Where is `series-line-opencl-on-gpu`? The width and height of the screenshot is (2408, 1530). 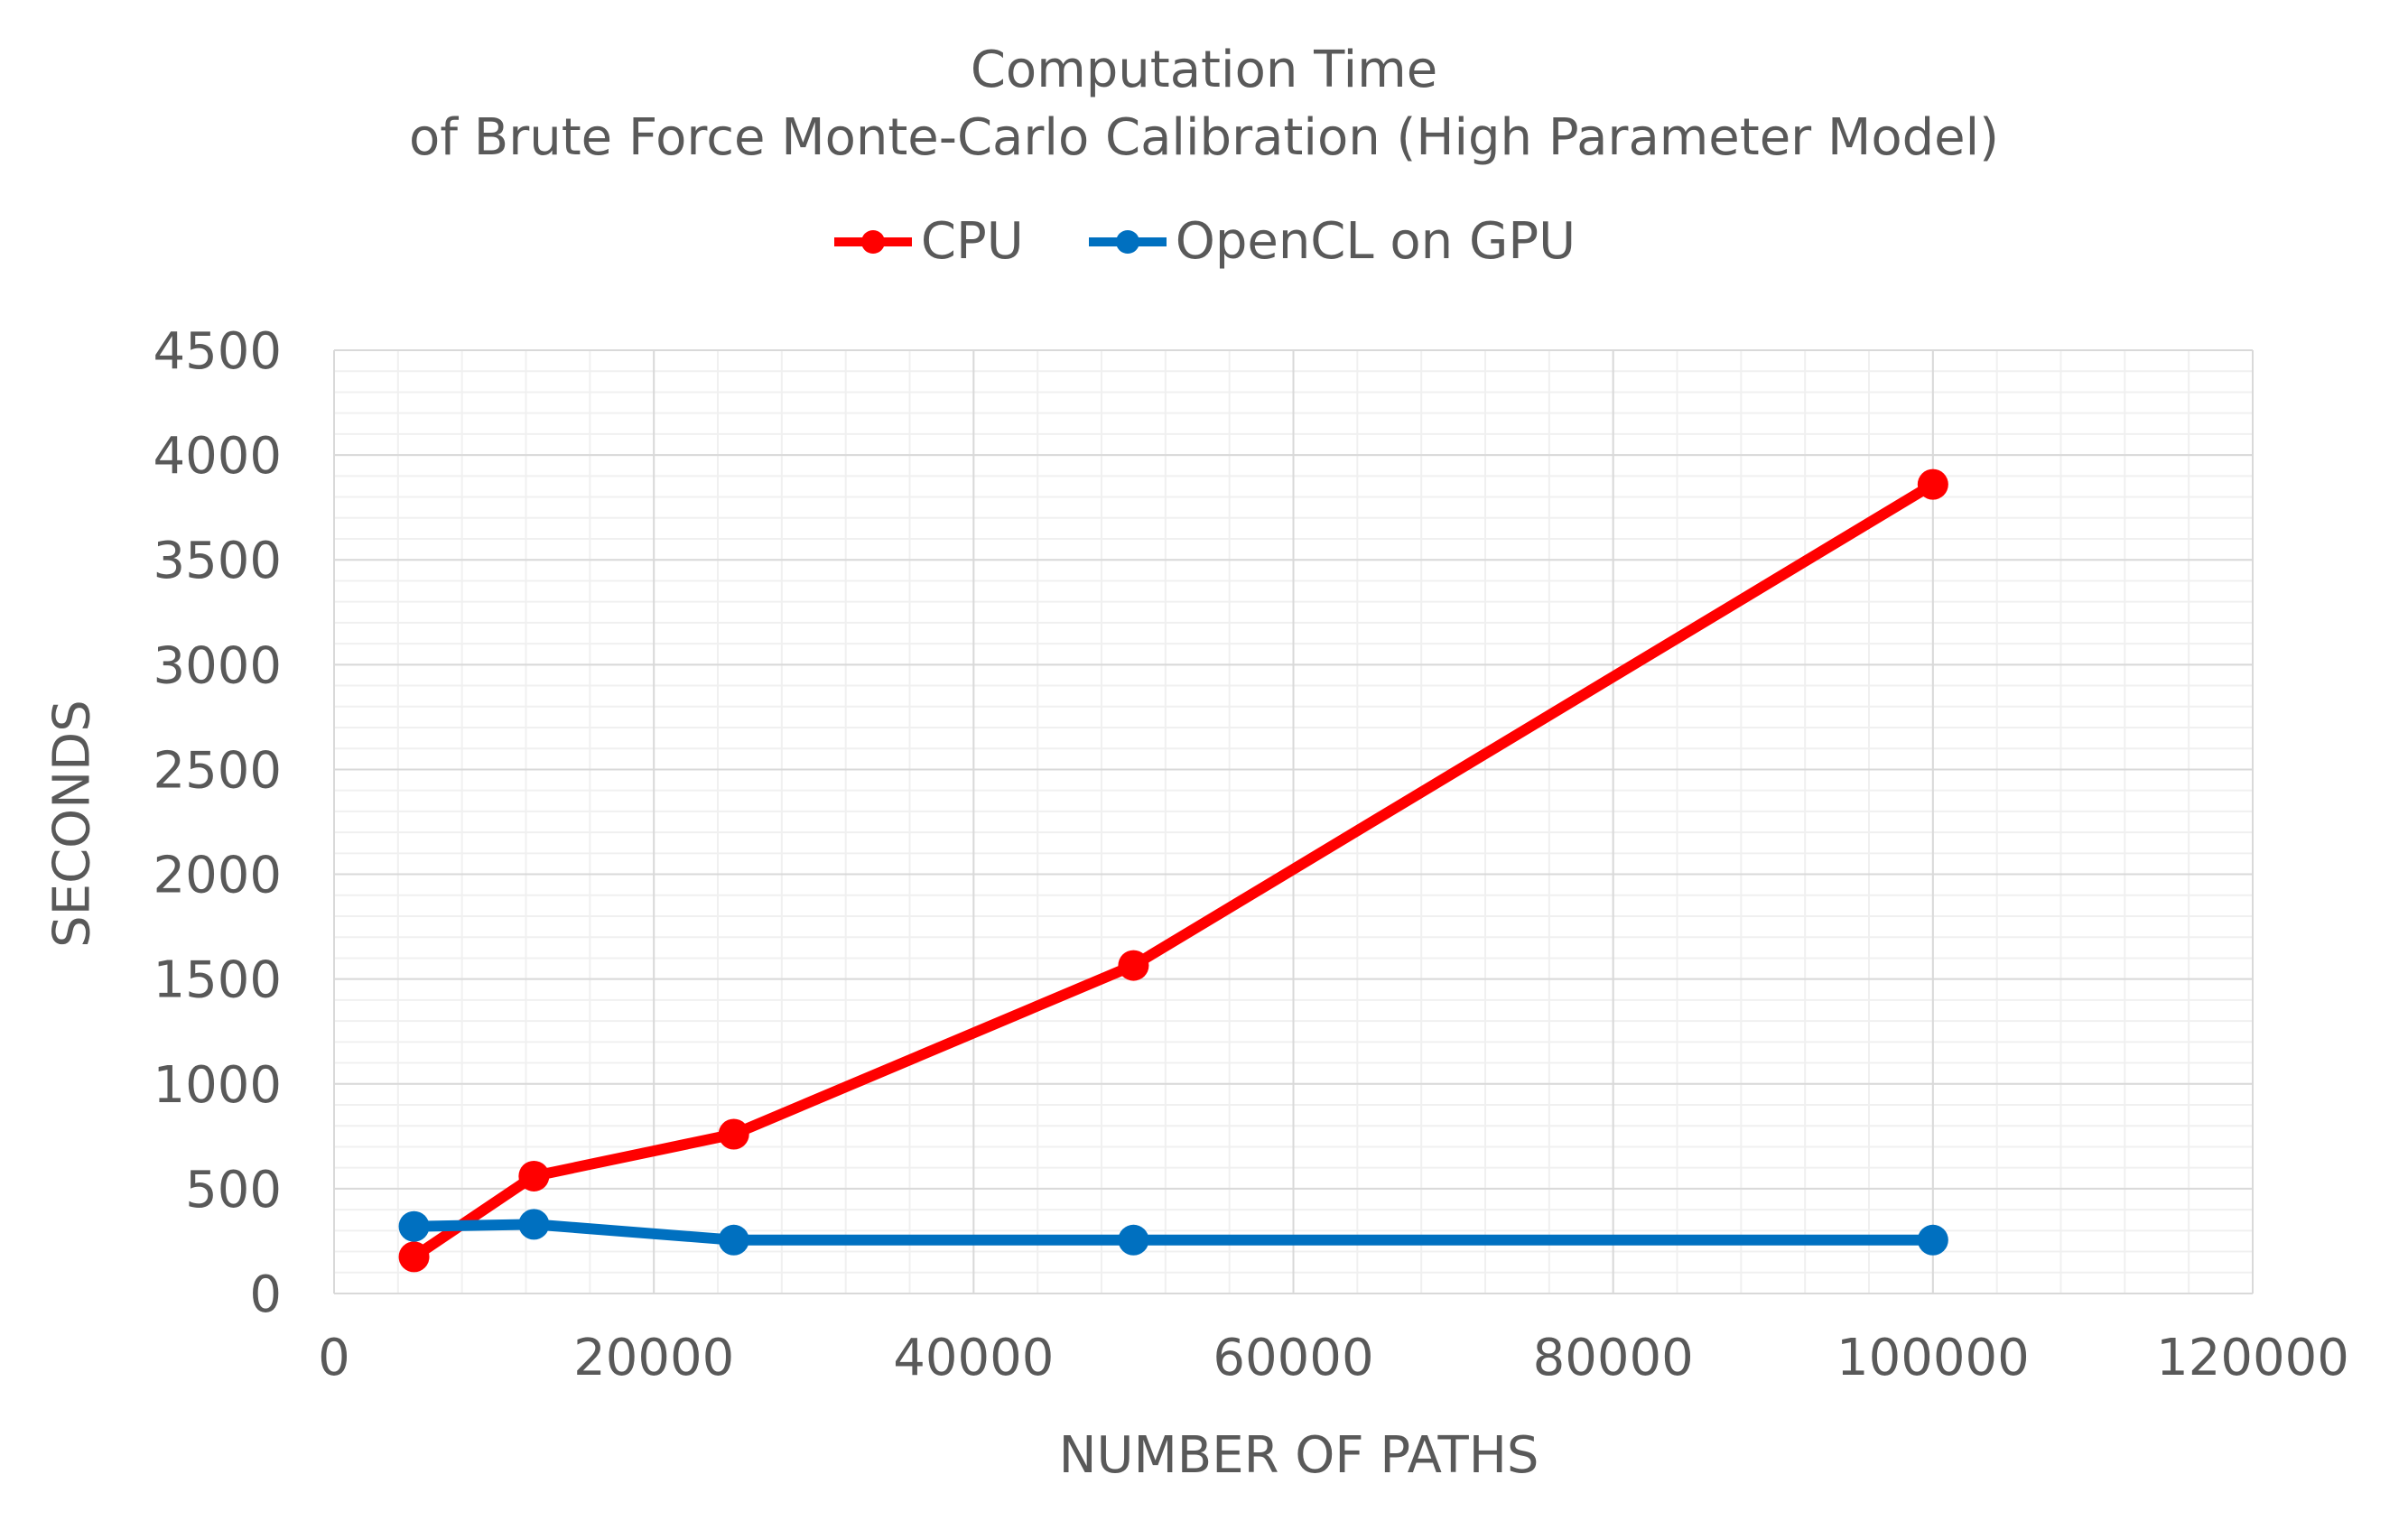
series-line-opencl-on-gpu is located at coordinates (1173, 1232).